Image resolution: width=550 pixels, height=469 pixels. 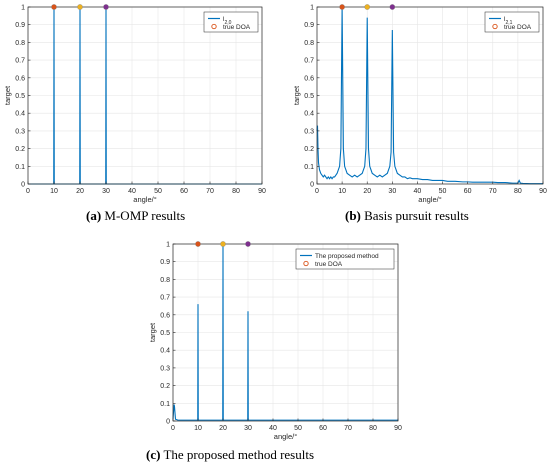 What do you see at coordinates (414, 215) in the screenshot?
I see `caption-b-text: Basis pursuit results` at bounding box center [414, 215].